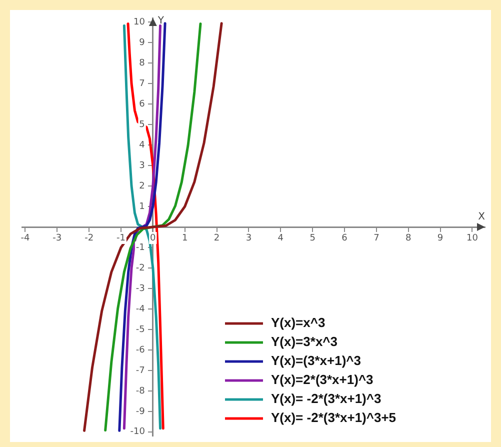 The image size is (501, 447). I want to click on y-tick-label: -5, so click(140, 329).